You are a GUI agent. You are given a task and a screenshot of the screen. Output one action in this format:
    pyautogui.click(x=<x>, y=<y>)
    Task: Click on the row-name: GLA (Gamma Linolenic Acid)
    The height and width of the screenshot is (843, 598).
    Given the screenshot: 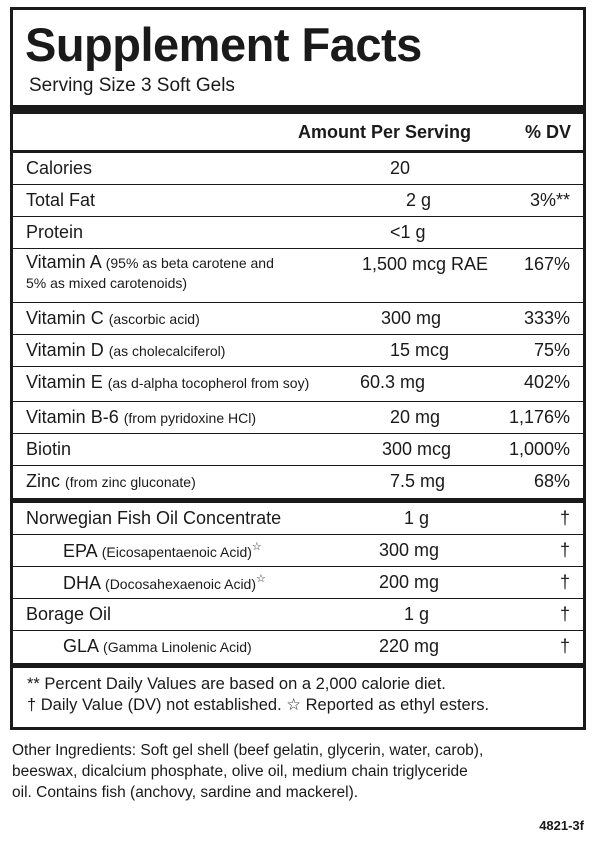 What is the action you would take?
    pyautogui.click(x=157, y=646)
    